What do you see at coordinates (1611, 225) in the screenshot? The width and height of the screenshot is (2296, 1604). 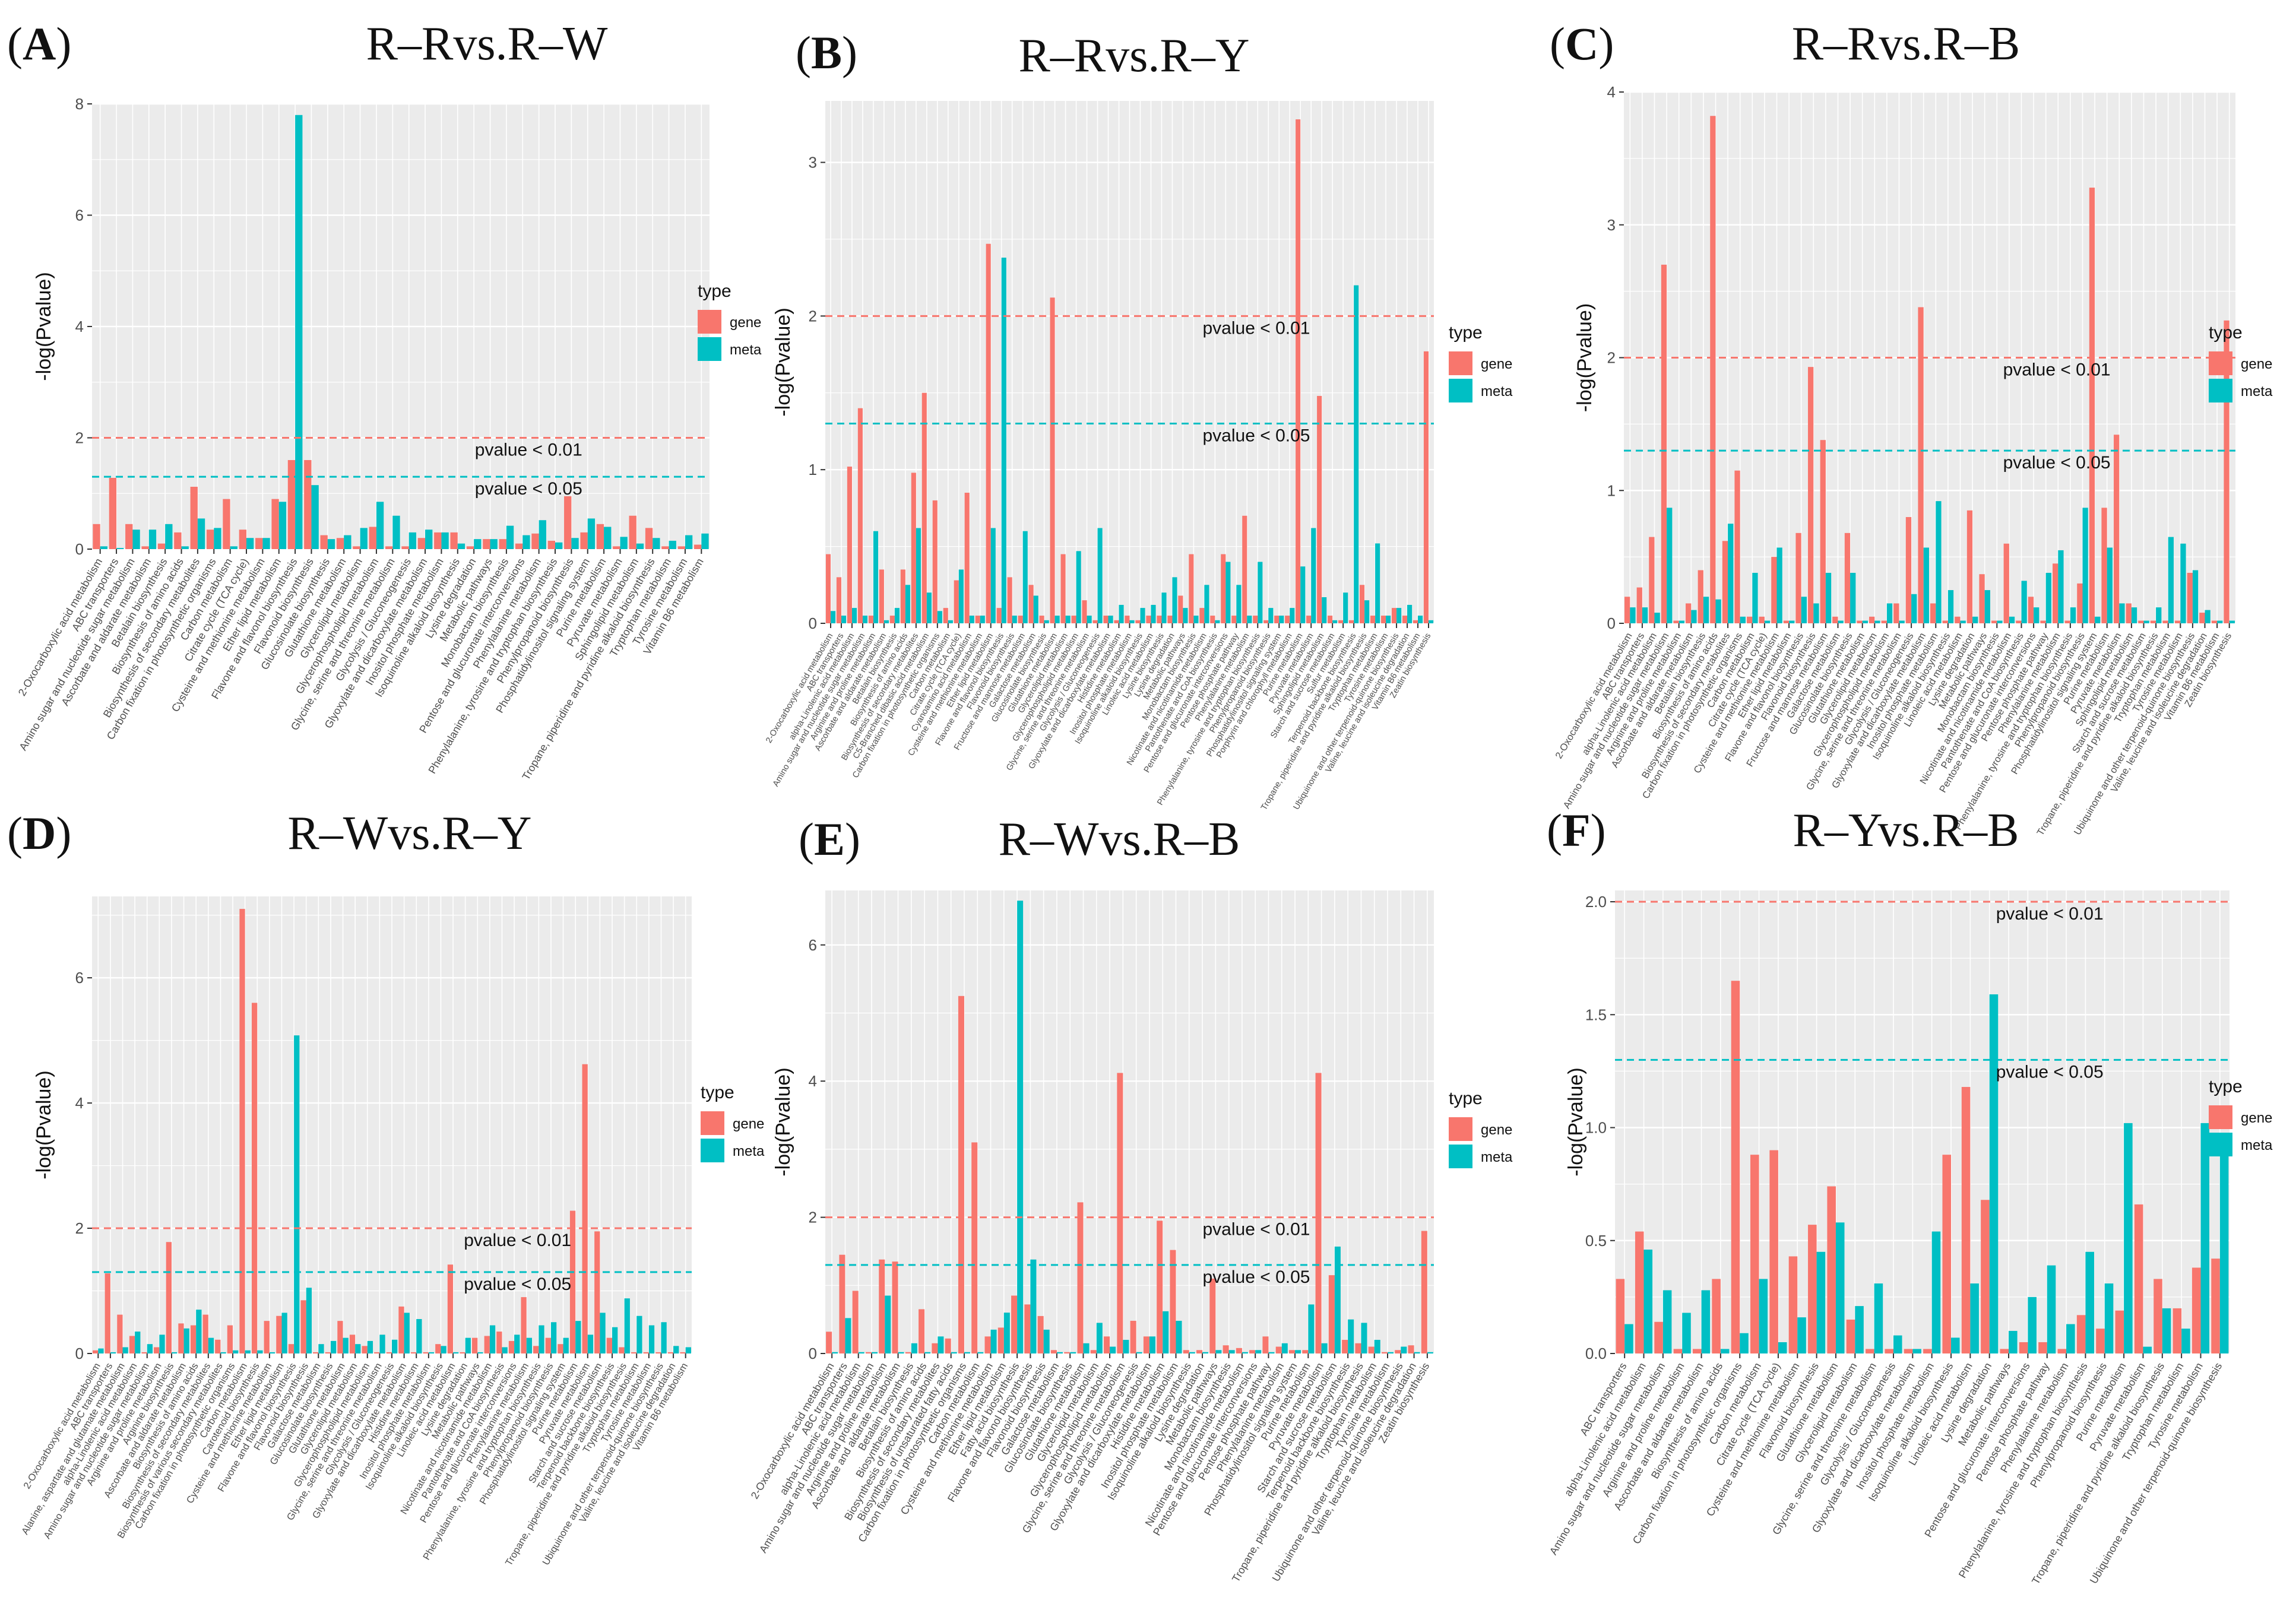 I see `y-tick-label: 3` at bounding box center [1611, 225].